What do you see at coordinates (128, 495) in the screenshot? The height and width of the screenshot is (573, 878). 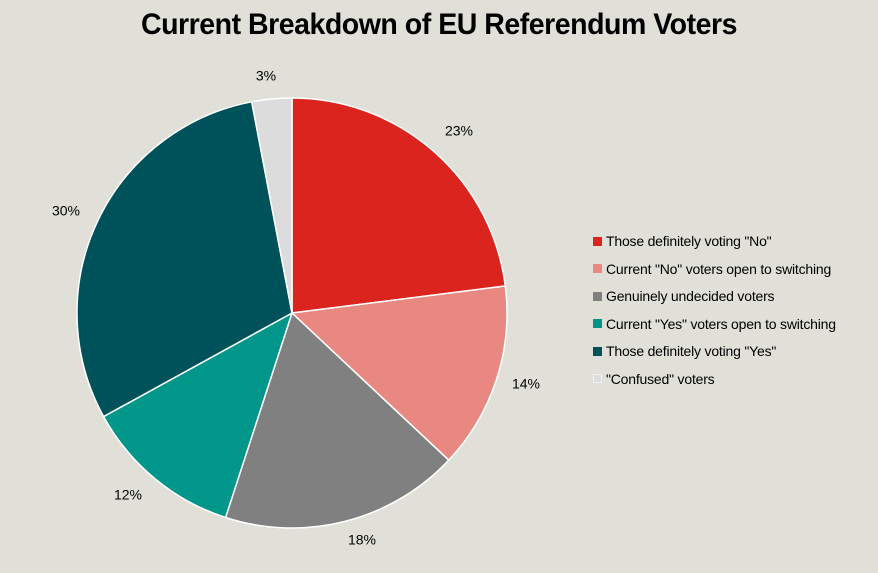 I see `slice-data-label-4: 12%` at bounding box center [128, 495].